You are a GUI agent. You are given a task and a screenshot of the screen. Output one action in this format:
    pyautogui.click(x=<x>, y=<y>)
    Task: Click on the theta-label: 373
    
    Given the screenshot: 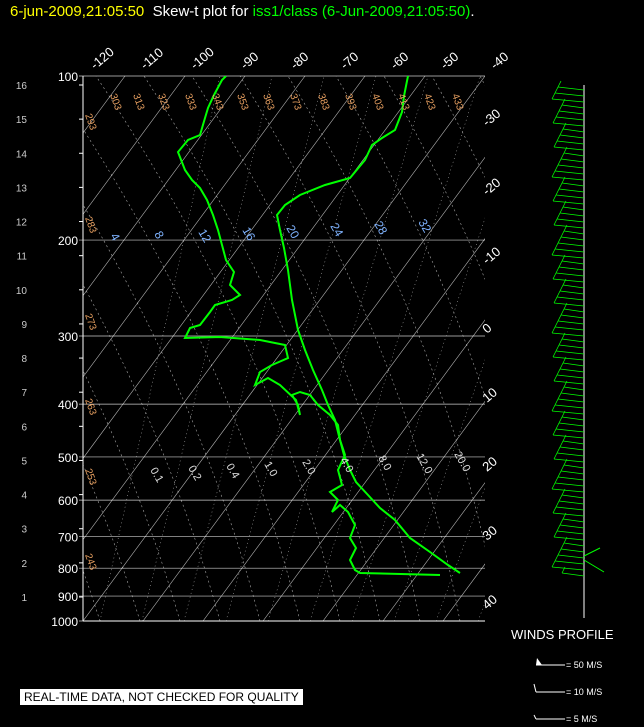 What is the action you would take?
    pyautogui.click(x=295, y=102)
    